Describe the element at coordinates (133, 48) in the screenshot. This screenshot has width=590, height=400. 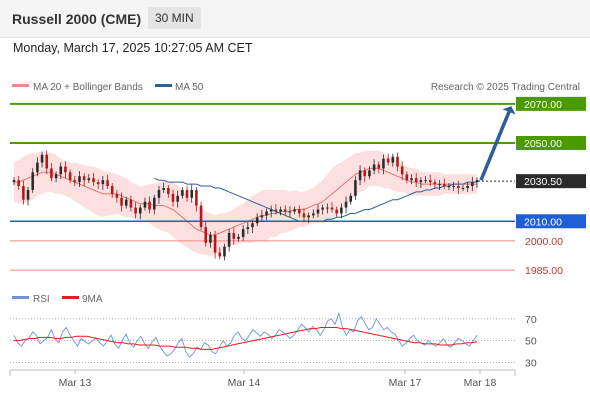
I see `report-datetime: Monday, March 17, 2025 10:27:05 AM CET` at that location.